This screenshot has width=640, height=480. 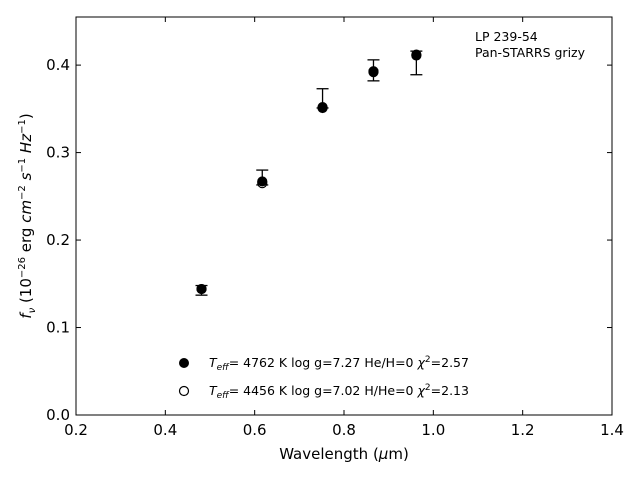 I want to click on x-tick-label: 0.4, so click(x=165, y=430).